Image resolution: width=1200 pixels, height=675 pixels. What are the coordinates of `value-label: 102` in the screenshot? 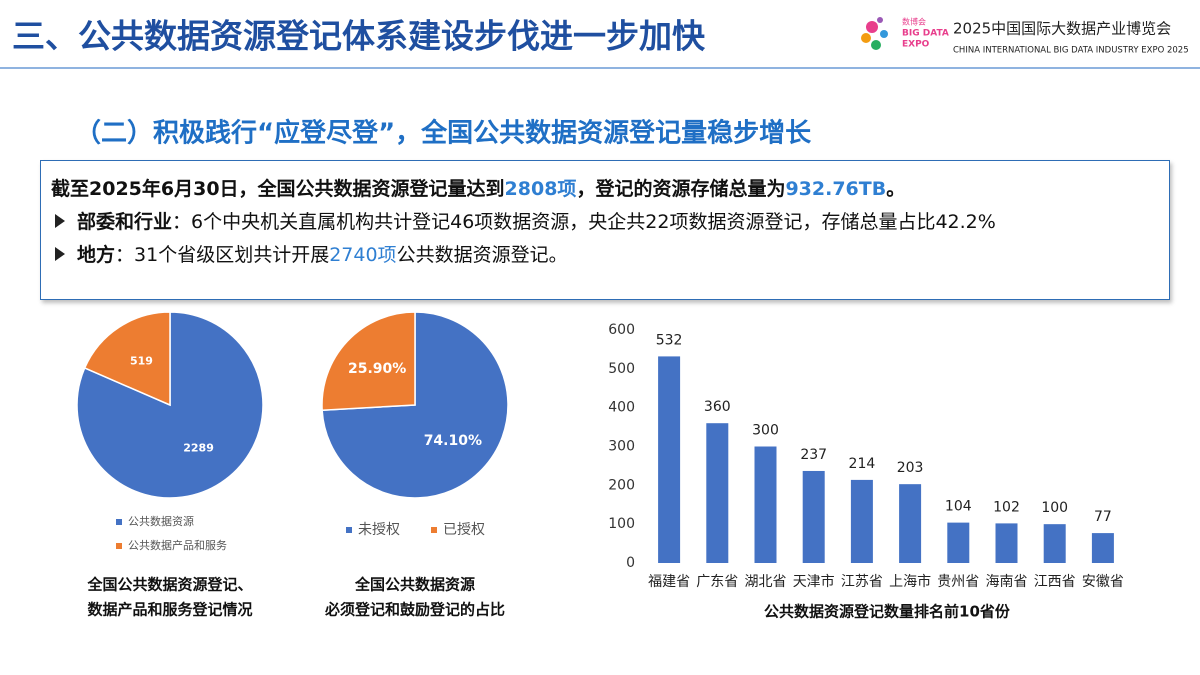 It's located at (1006, 507).